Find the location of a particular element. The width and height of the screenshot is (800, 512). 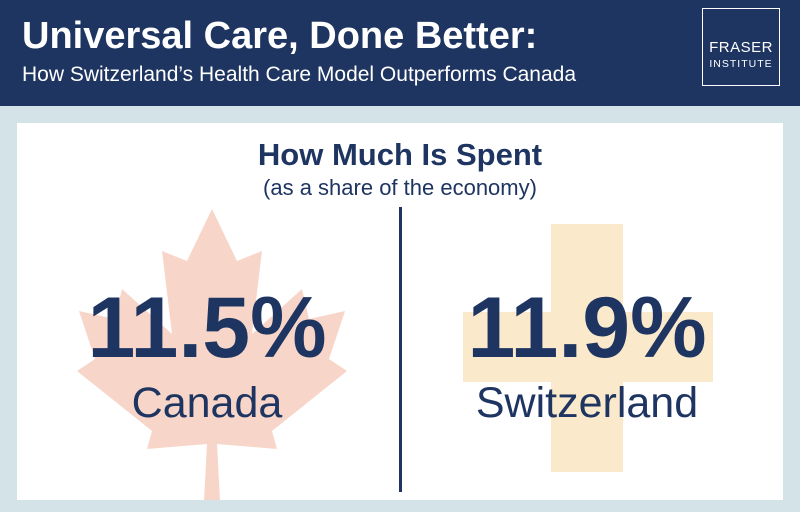

canada-spending-value: 11.5% is located at coordinates (207, 328).